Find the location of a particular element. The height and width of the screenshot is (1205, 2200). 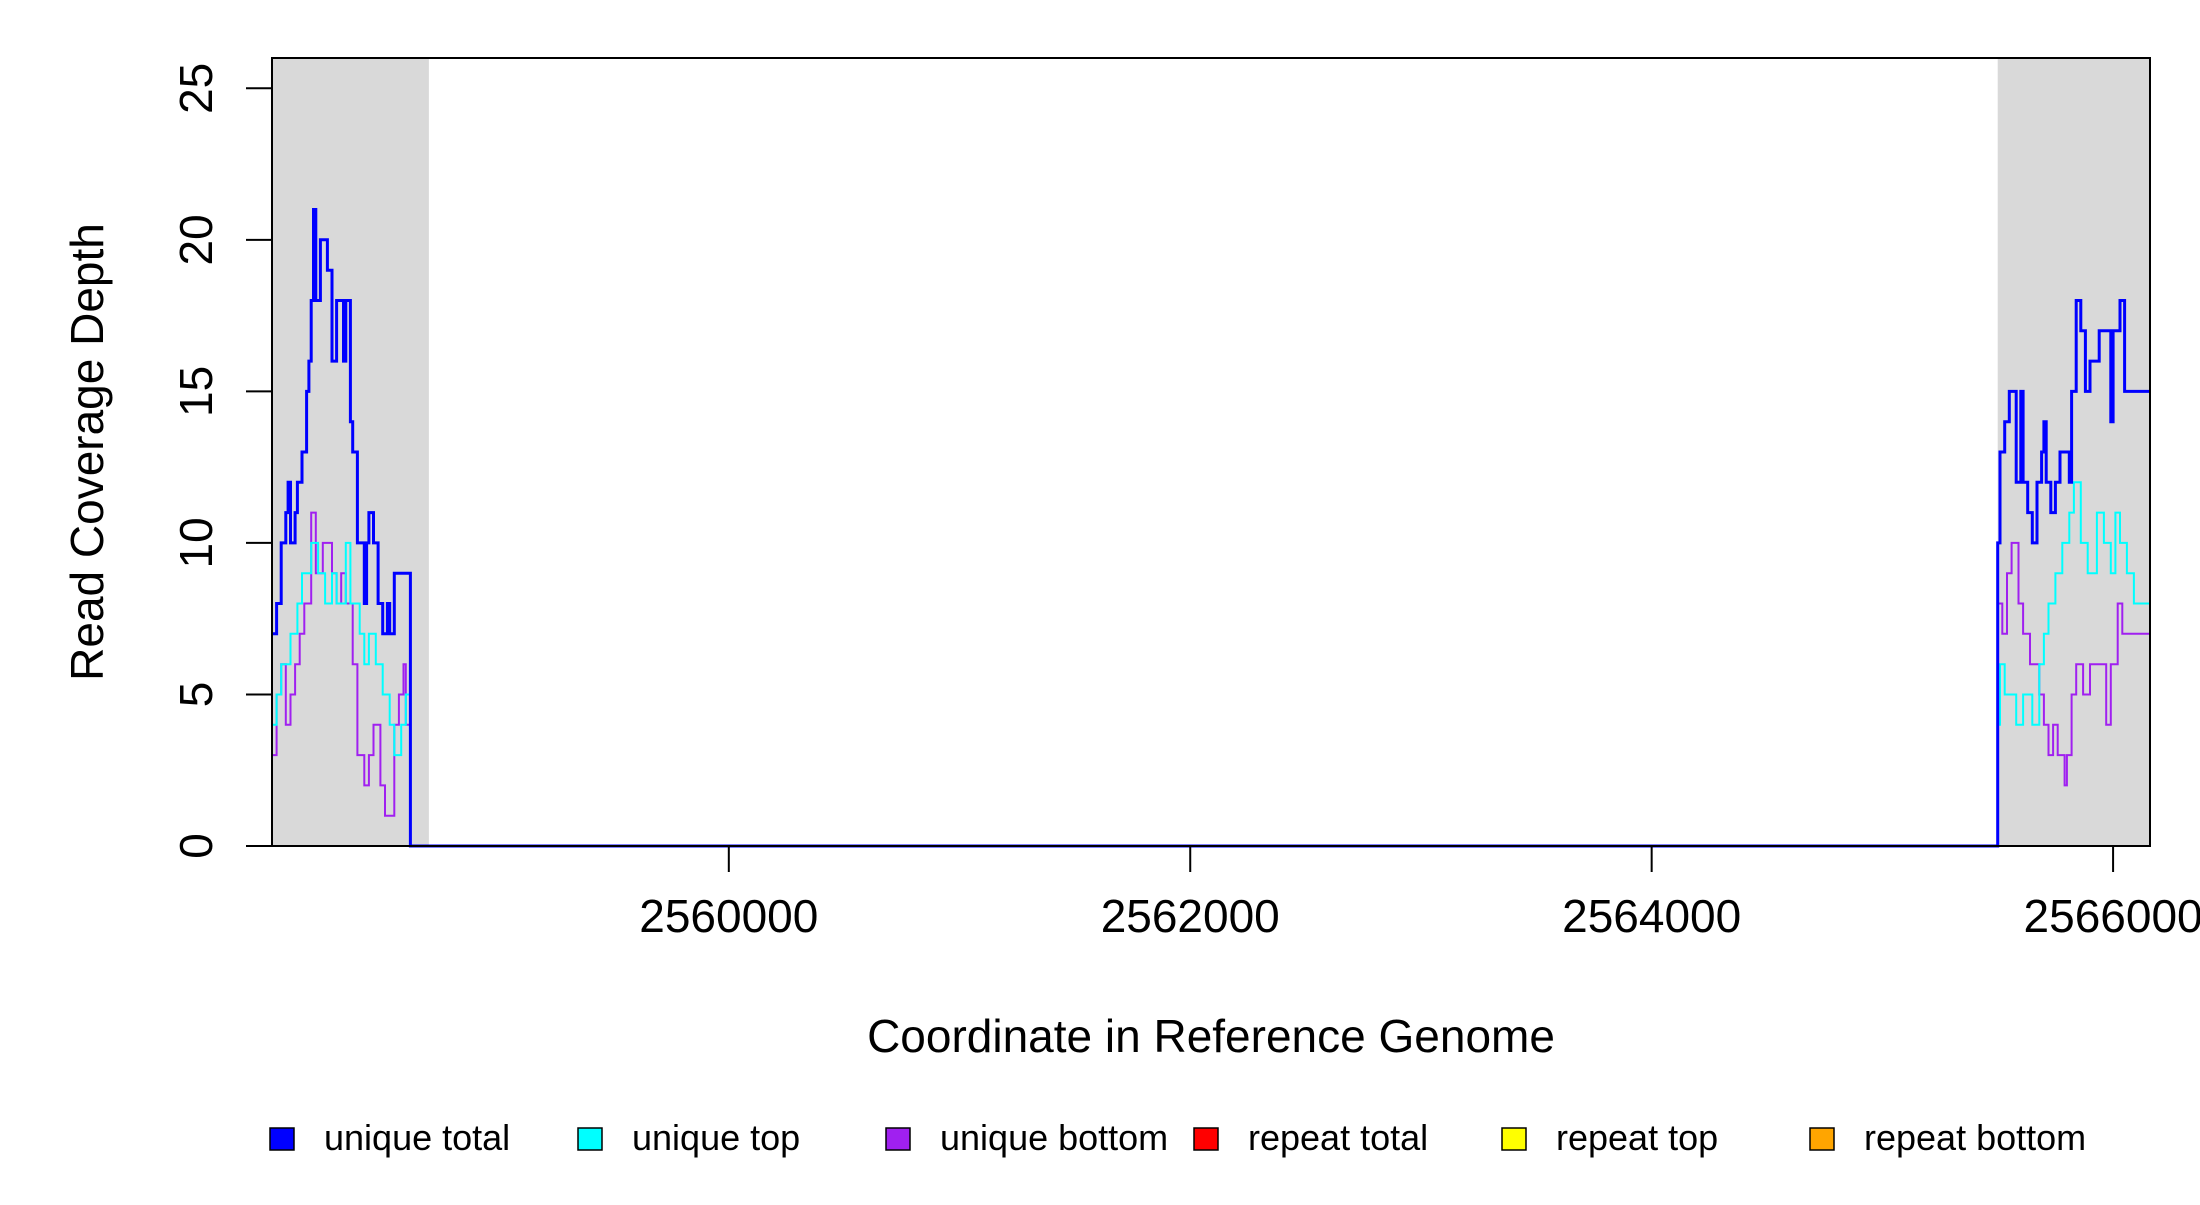

y-tick-label: 15 is located at coordinates (196, 391).